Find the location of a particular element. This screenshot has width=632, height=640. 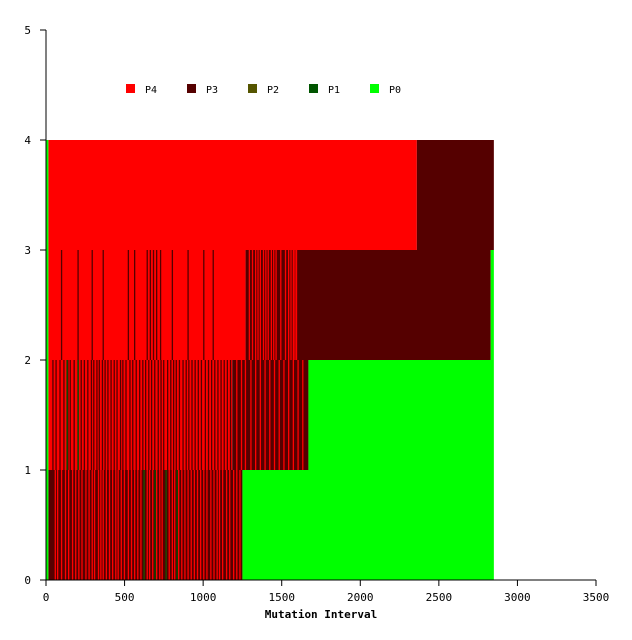

y-tick-label: 0 is located at coordinates (27, 580).